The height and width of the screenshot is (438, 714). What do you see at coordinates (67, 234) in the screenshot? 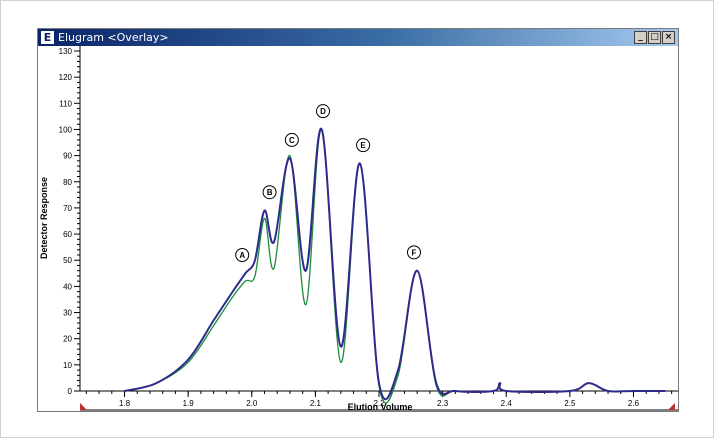
I see `y-tick-label: 60` at bounding box center [67, 234].